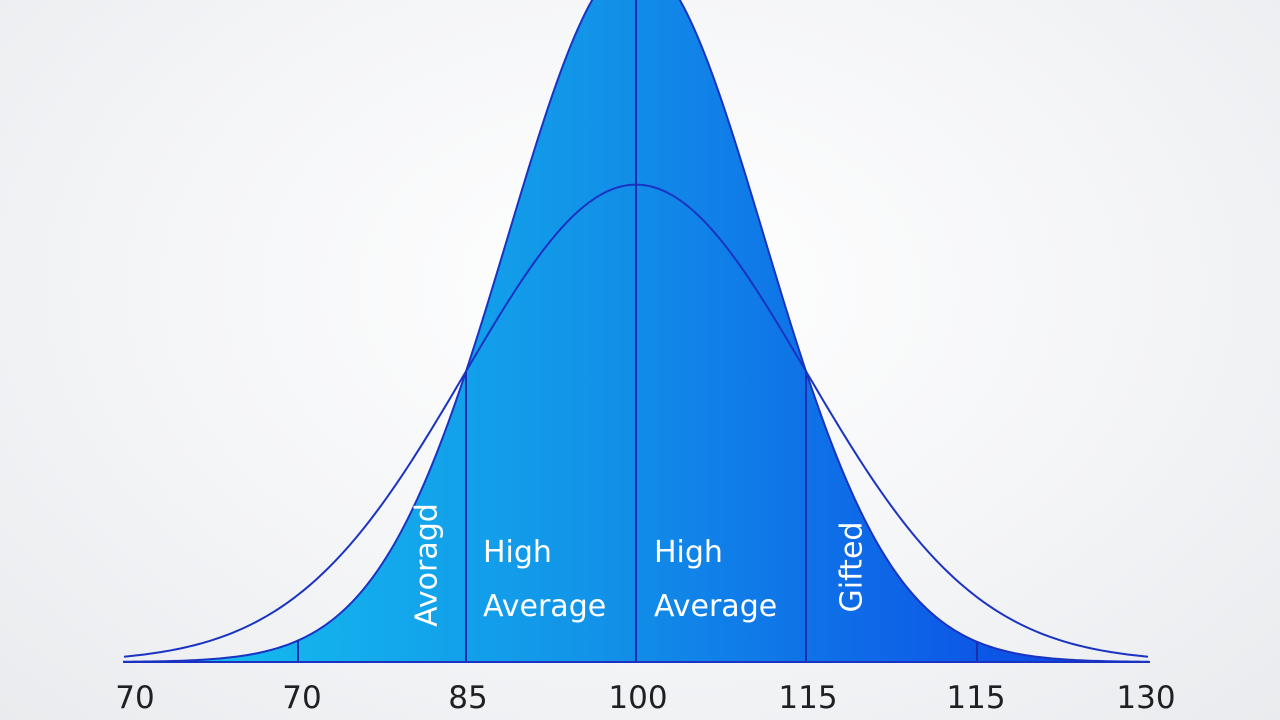  Describe the element at coordinates (427, 565) in the screenshot. I see `region-label: Avoragd` at that location.